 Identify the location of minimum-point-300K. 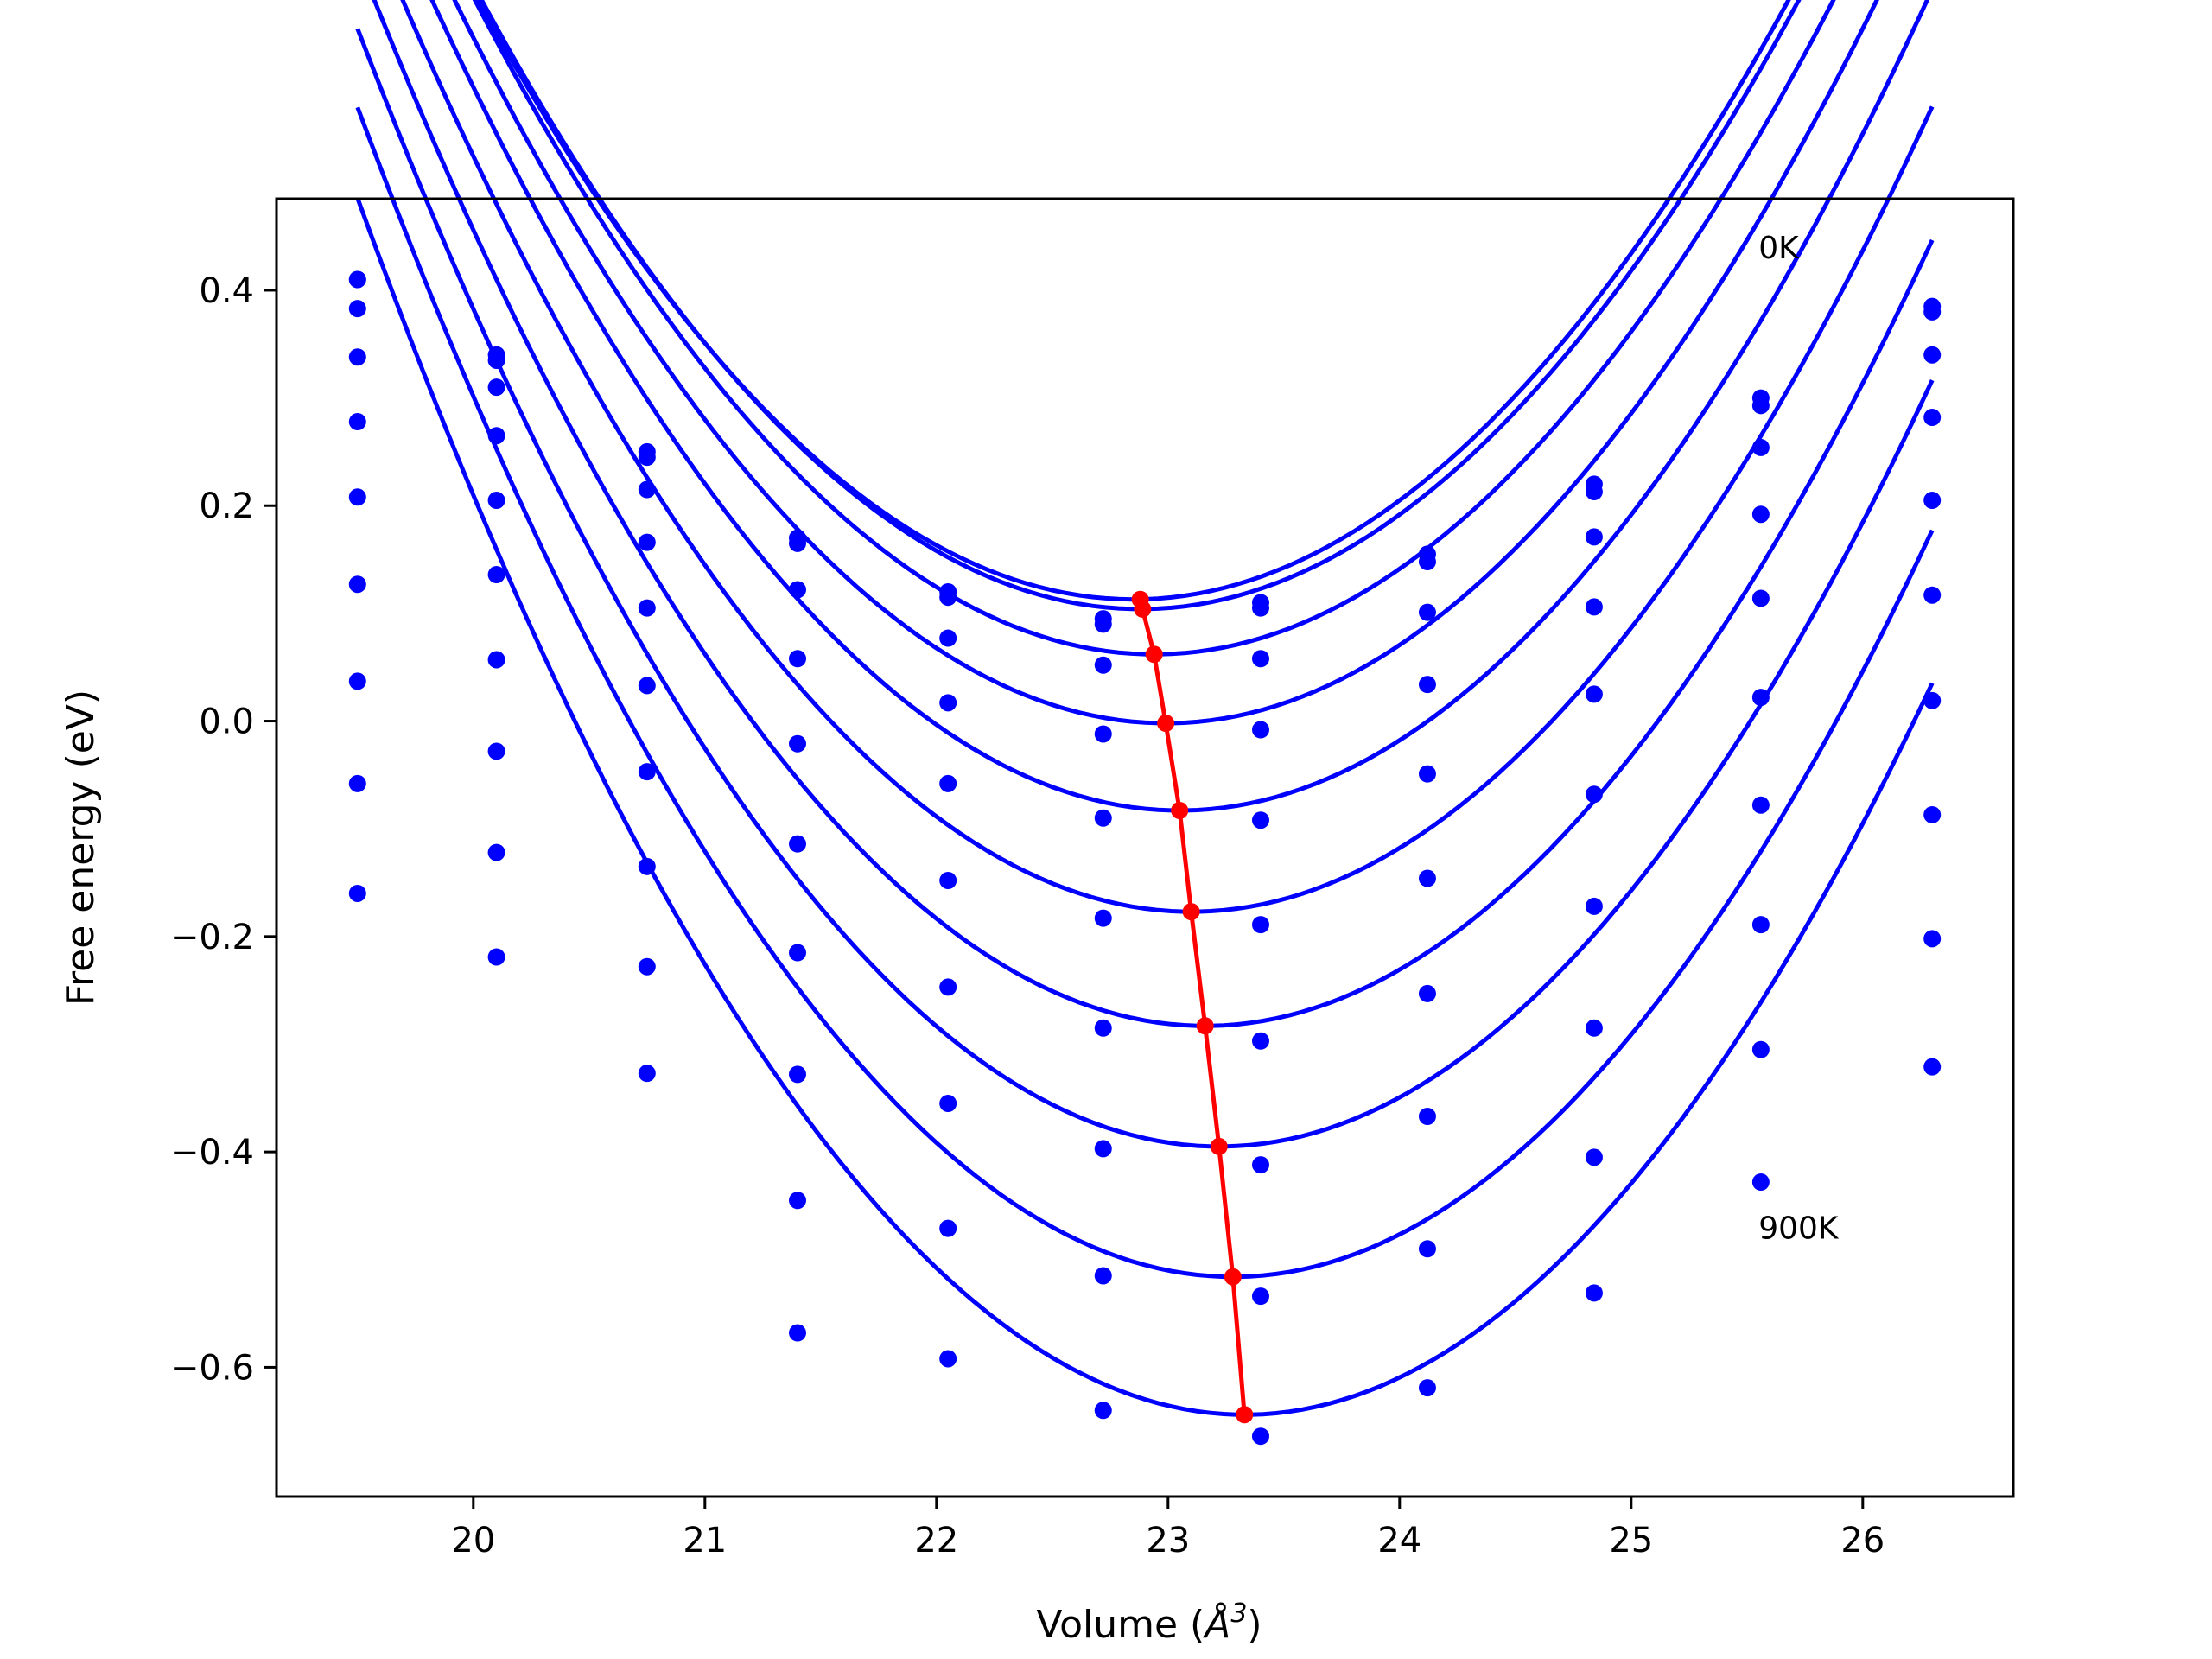
(1166, 724).